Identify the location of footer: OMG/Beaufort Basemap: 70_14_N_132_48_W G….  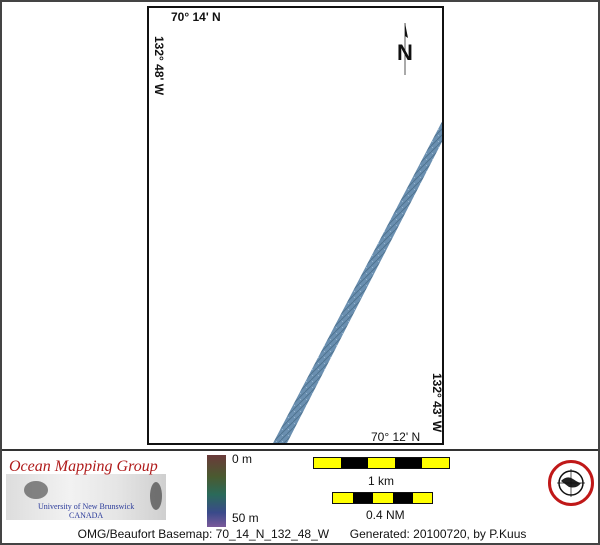
(300, 534).